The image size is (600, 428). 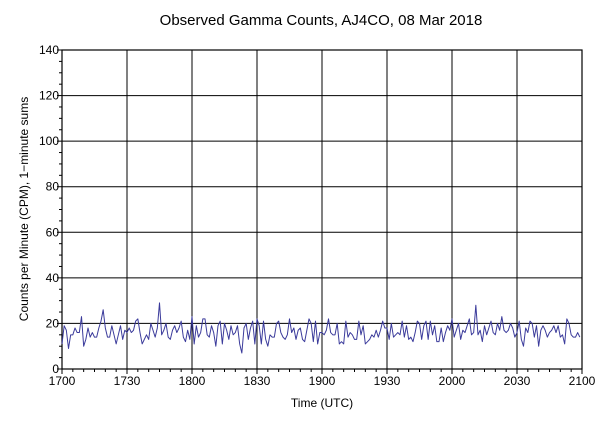 I want to click on y-tick-label: 140, so click(x=49, y=50).